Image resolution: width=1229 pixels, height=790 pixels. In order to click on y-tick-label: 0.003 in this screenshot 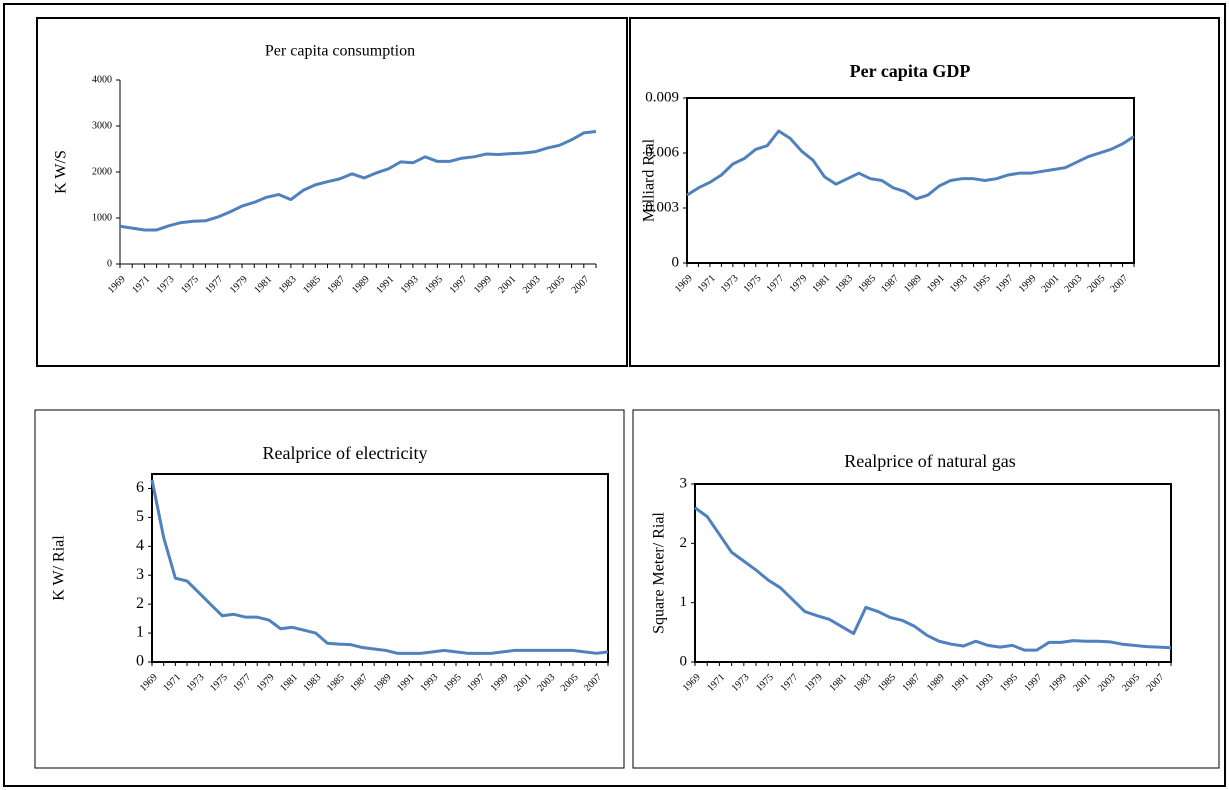, I will do `click(662, 207)`.